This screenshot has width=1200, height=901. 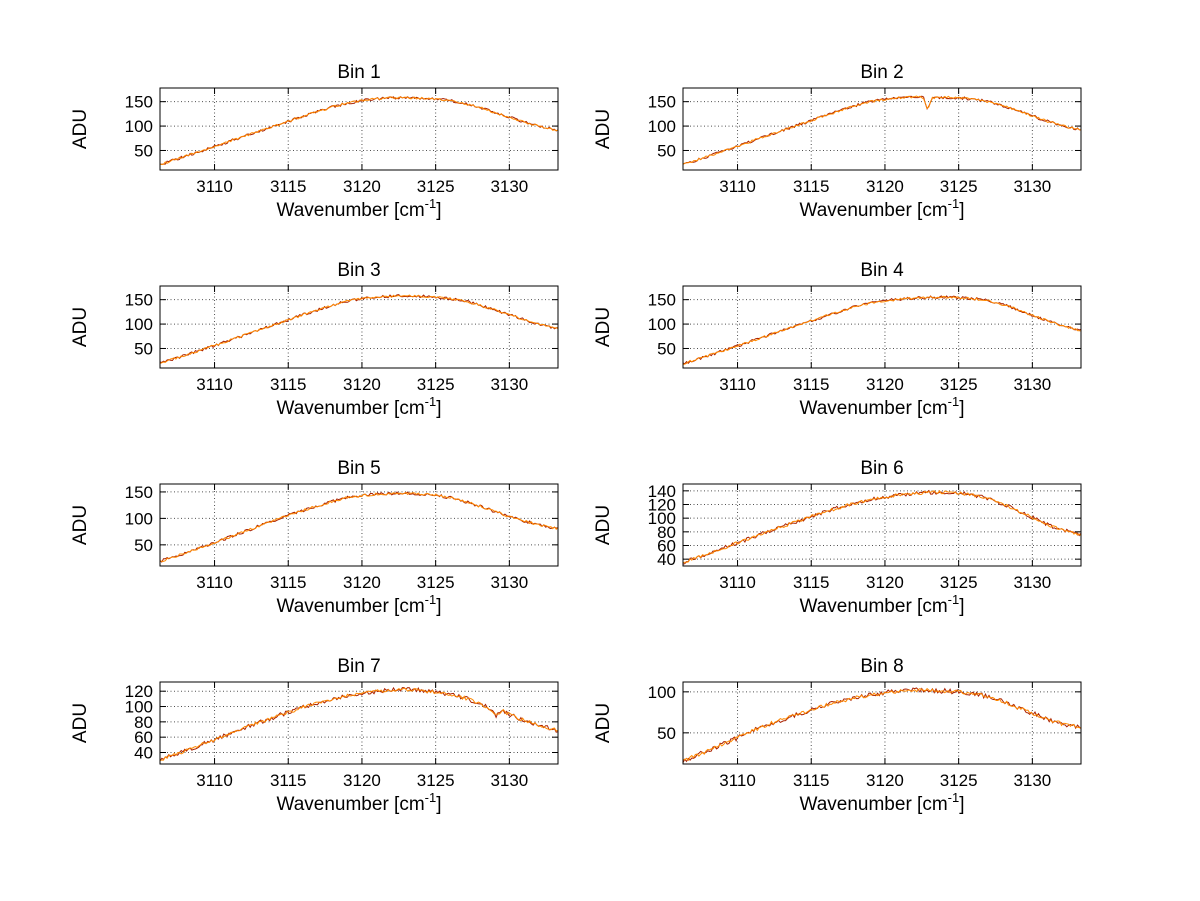 I want to click on plot-title: Bin 6, so click(x=881, y=468).